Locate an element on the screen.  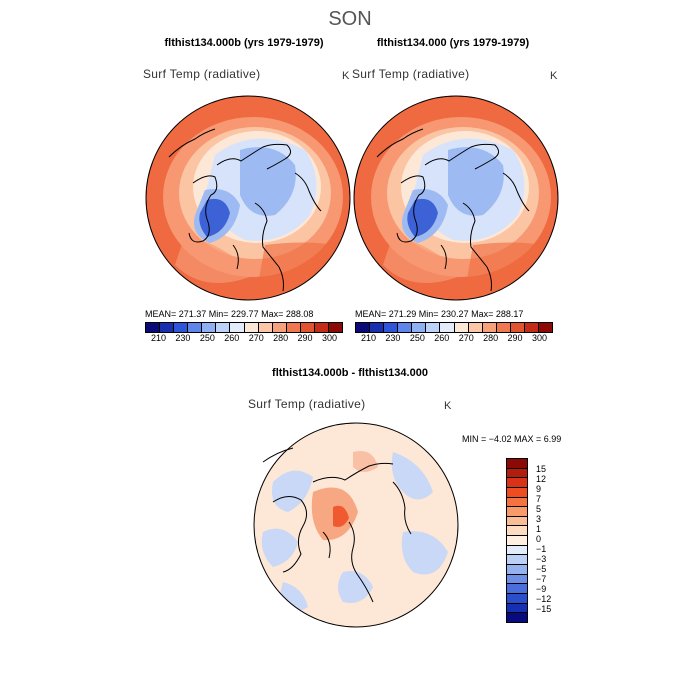
season-title: SON is located at coordinates (350, 19).